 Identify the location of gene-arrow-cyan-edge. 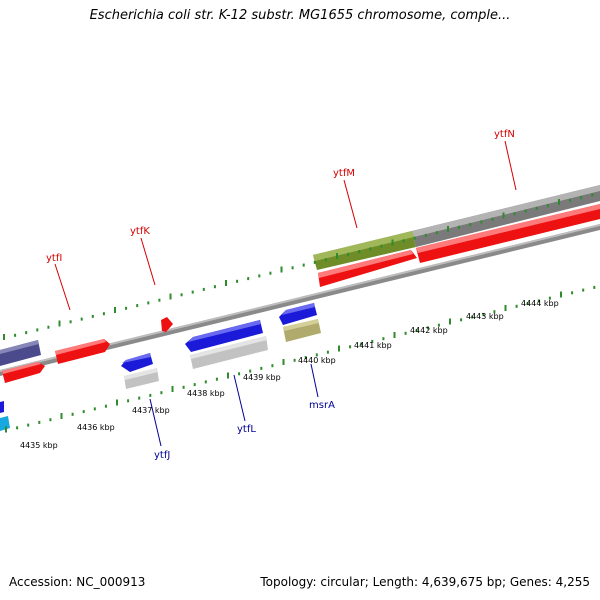
(5, 423).